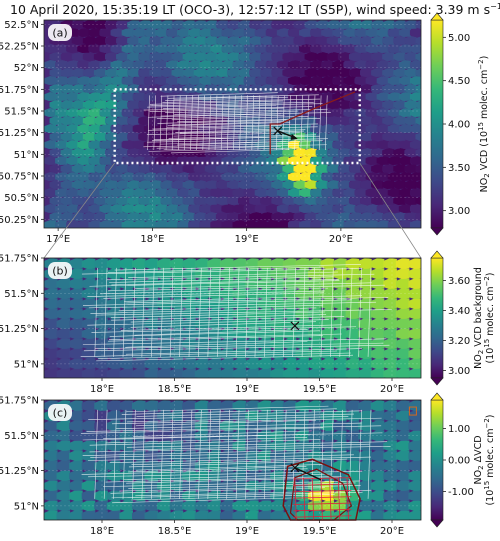 The height and width of the screenshot is (541, 500). I want to click on target-boundary-line, so click(274, 139).